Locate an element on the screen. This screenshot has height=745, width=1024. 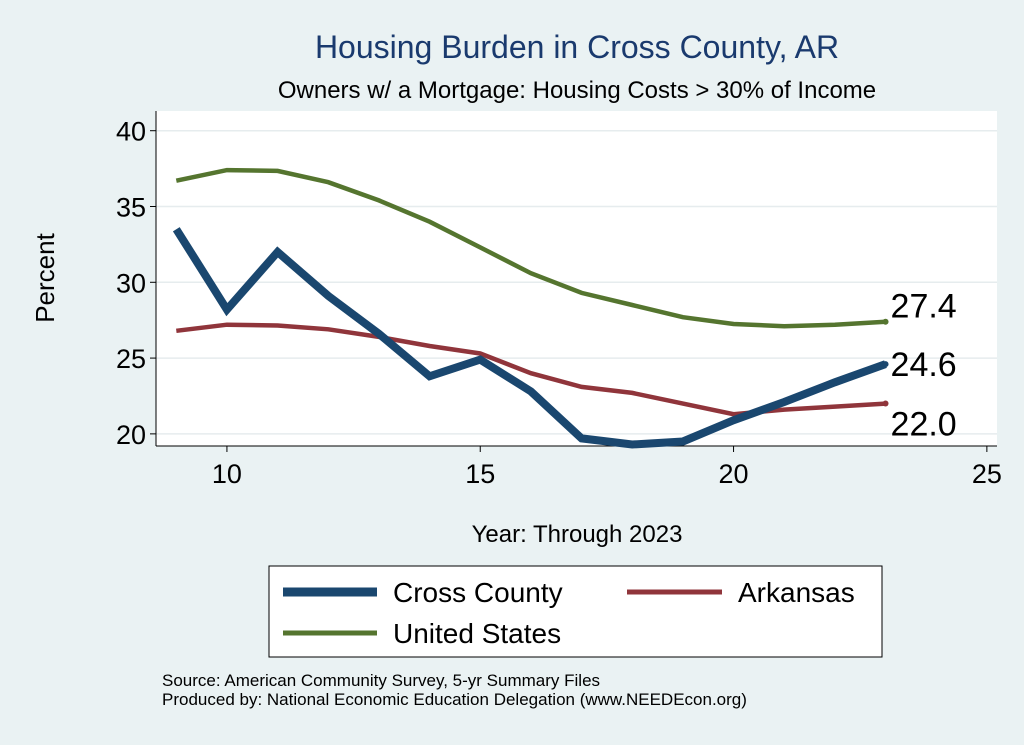
end-labels: 24.6 22.0 27.4 is located at coordinates (919, 366).